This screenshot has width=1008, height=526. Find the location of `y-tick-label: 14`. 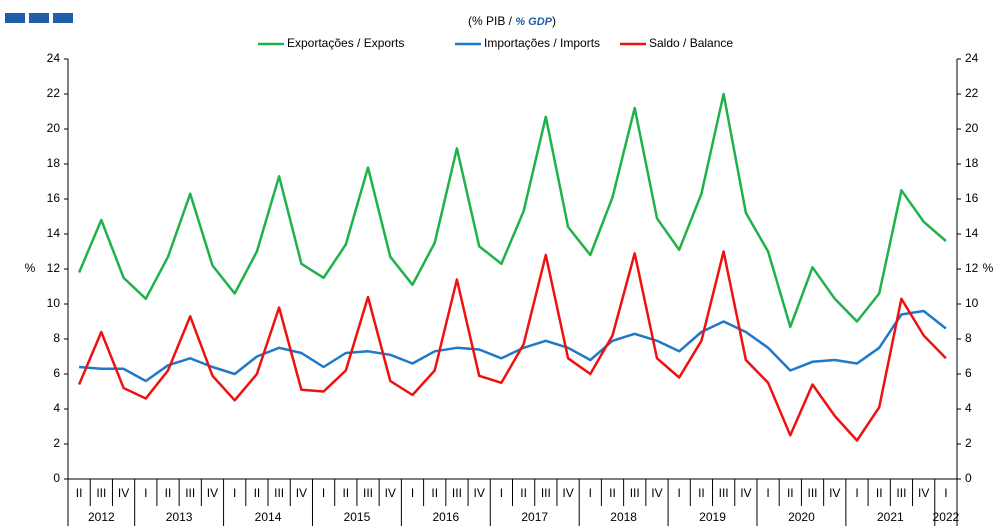

y-tick-label: 14 is located at coordinates (54, 233).